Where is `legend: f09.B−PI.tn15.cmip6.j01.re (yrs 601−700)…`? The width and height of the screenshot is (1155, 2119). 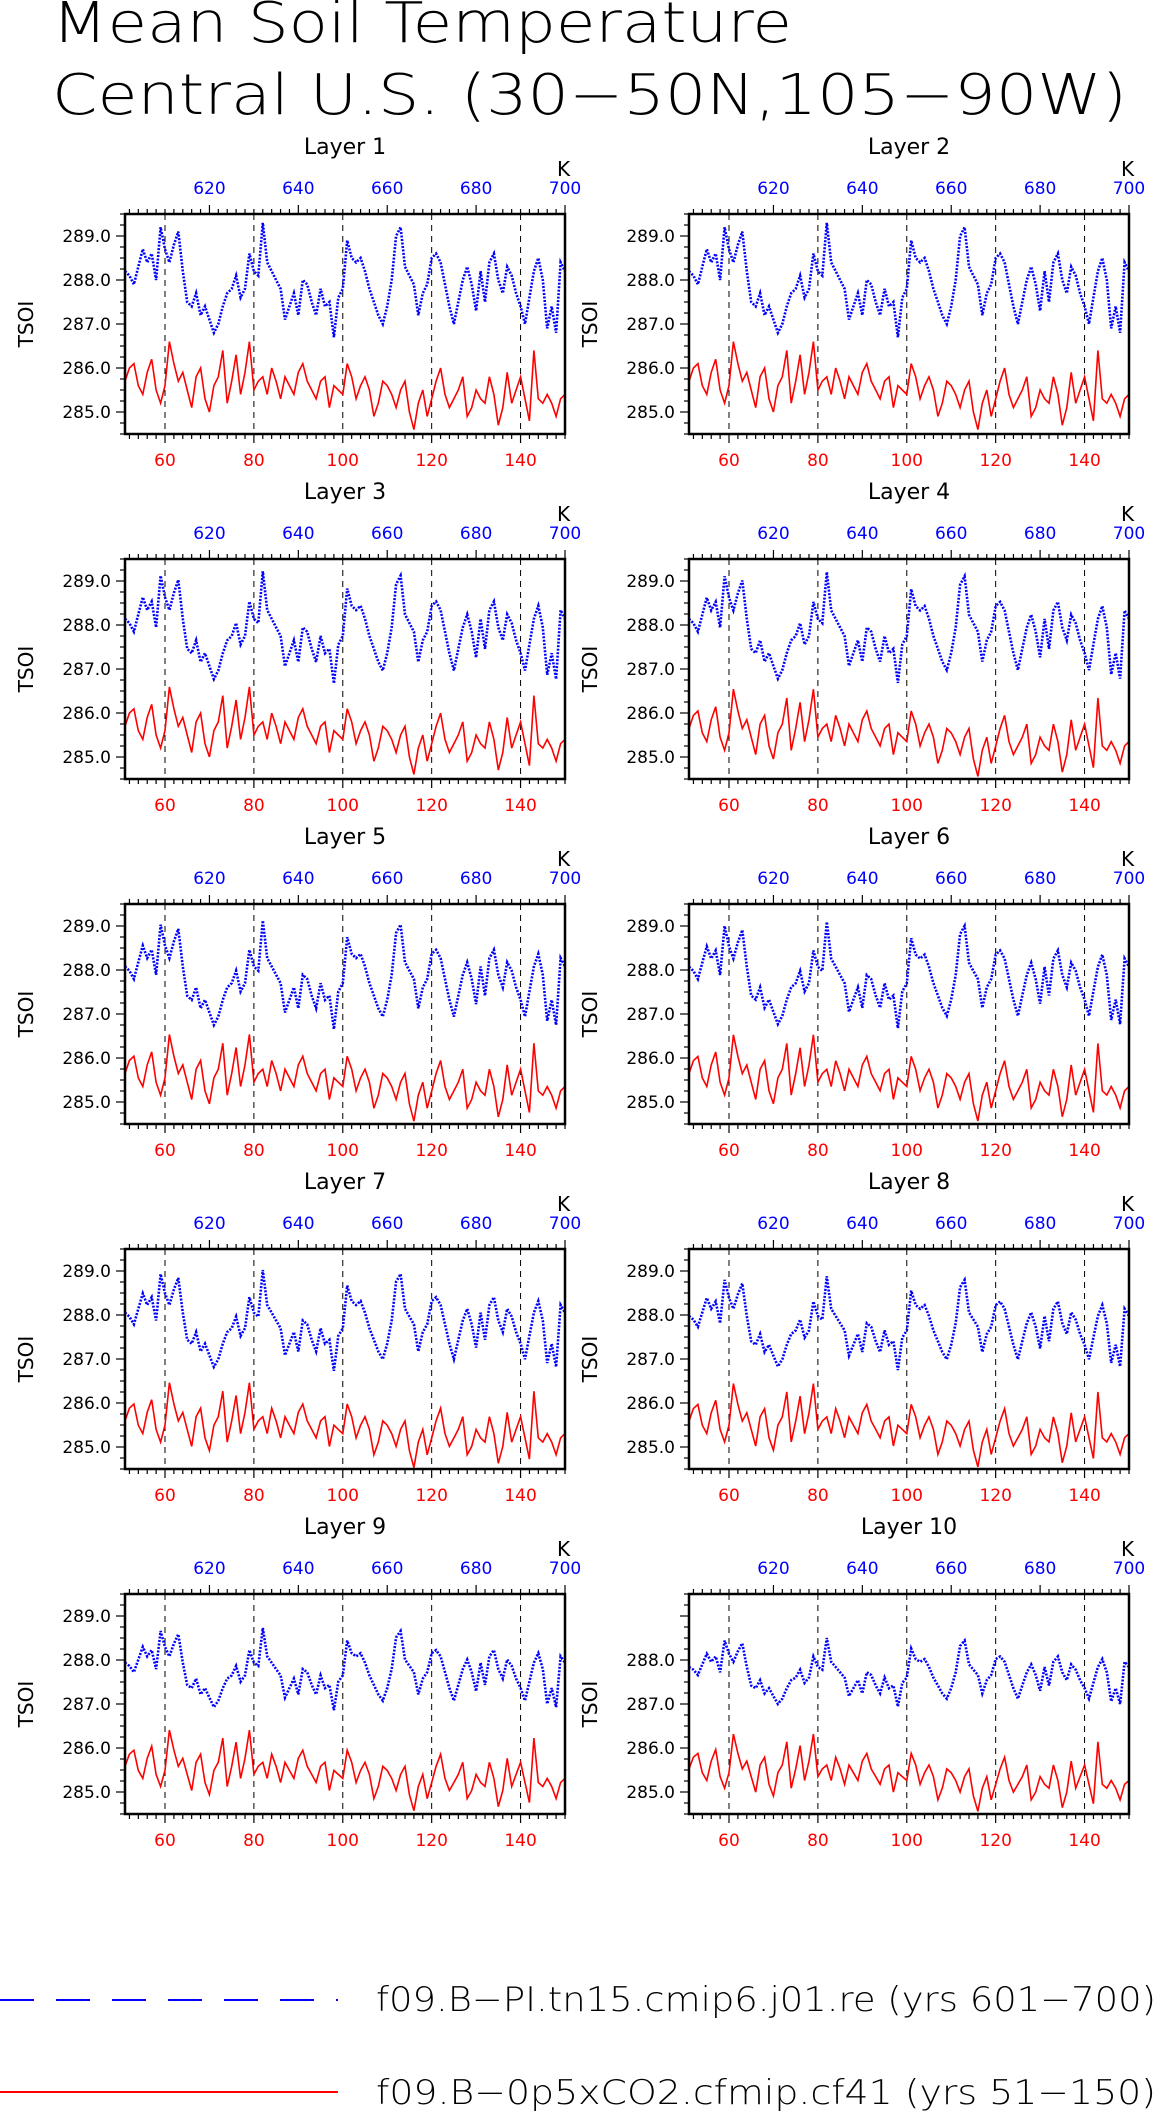
legend: f09.B−PI.tn15.cmip6.j01.re (yrs 601−700)… is located at coordinates (577, 2046).